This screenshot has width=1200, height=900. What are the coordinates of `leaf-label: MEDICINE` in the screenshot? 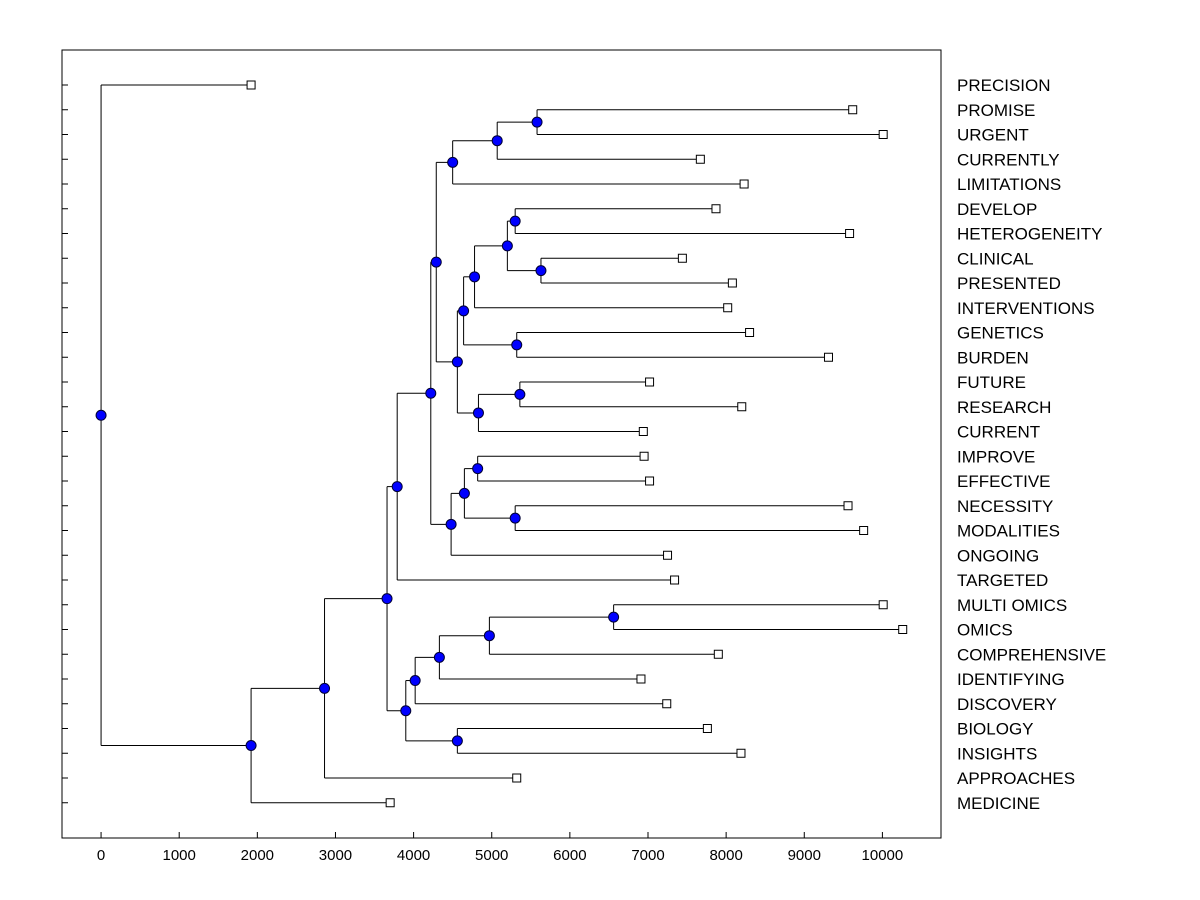 It's located at (998, 803).